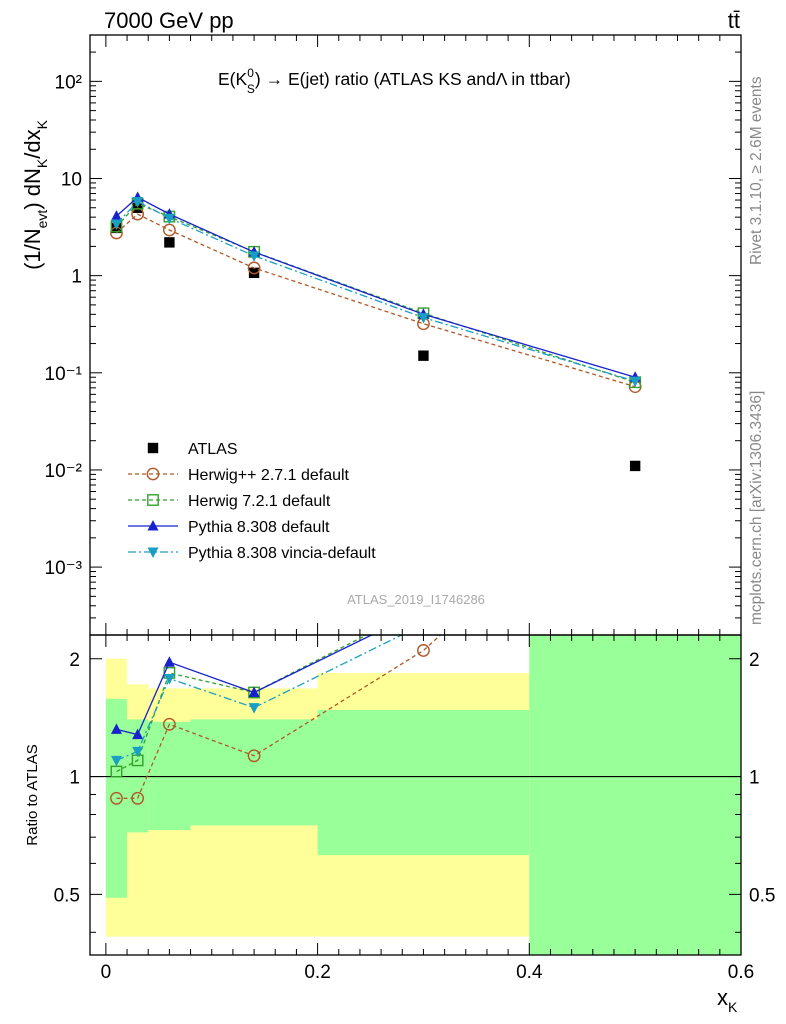  Describe the element at coordinates (259, 527) in the screenshot. I see `legend-label: Pythia 8.308 default` at that location.